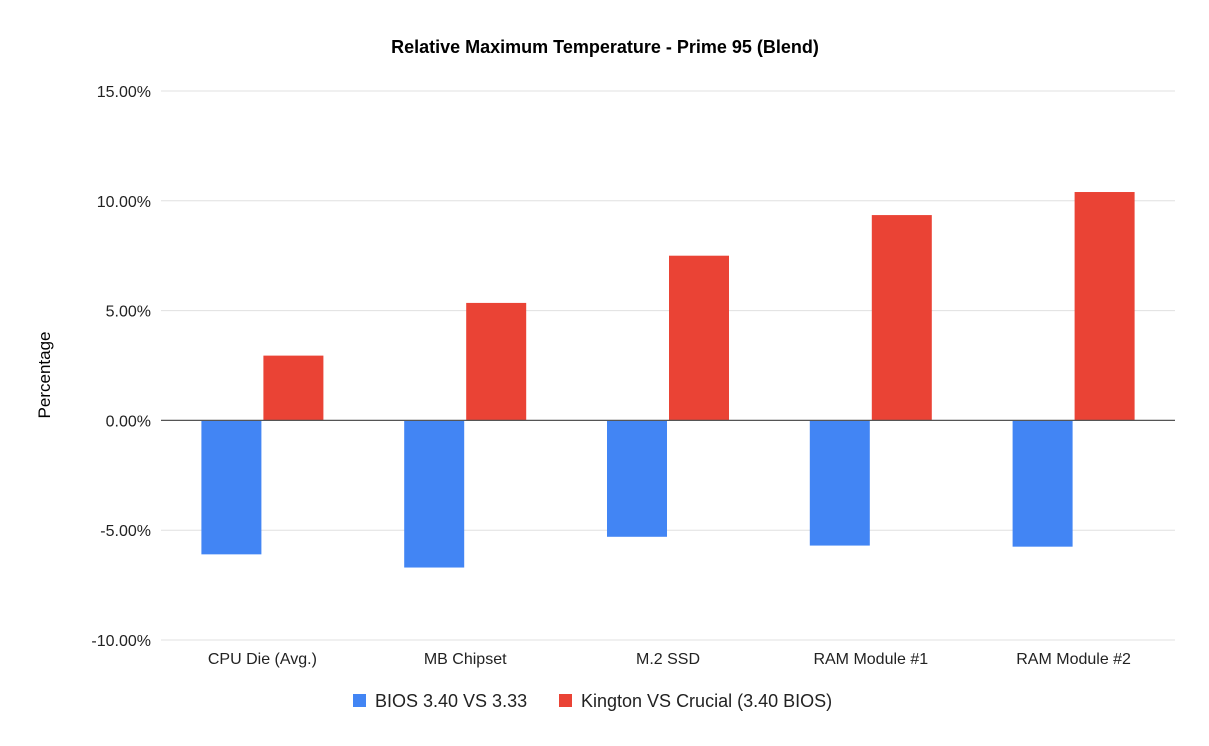 Image resolution: width=1209 pixels, height=746 pixels. Describe the element at coordinates (262, 659) in the screenshot. I see `x-tick-label: CPU Die (Avg.)` at that location.